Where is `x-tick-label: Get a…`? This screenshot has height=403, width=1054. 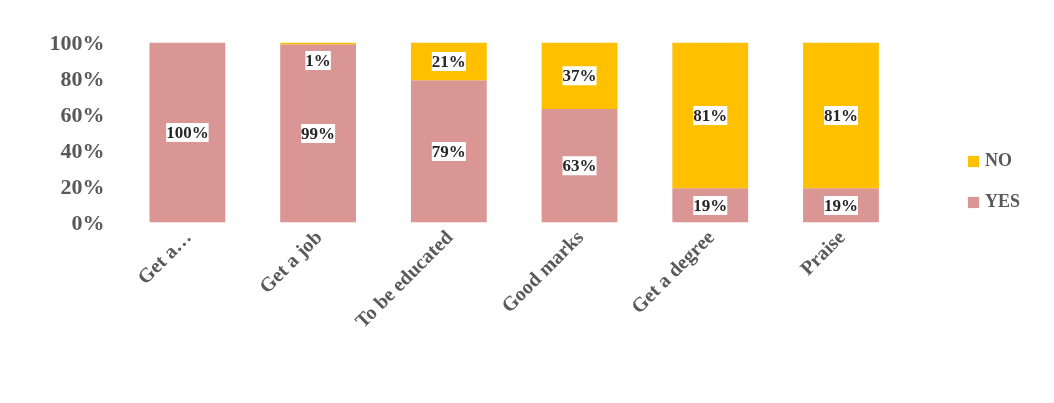 x-tick-label: Get a… is located at coordinates (164, 257).